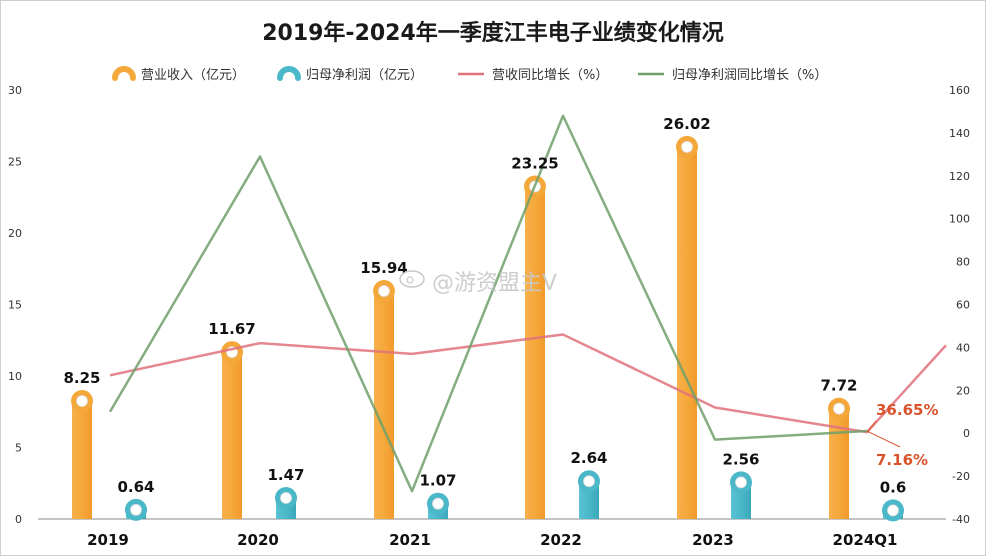  Describe the element at coordinates (959, 219) in the screenshot. I see `right-tick-label: 100` at that location.